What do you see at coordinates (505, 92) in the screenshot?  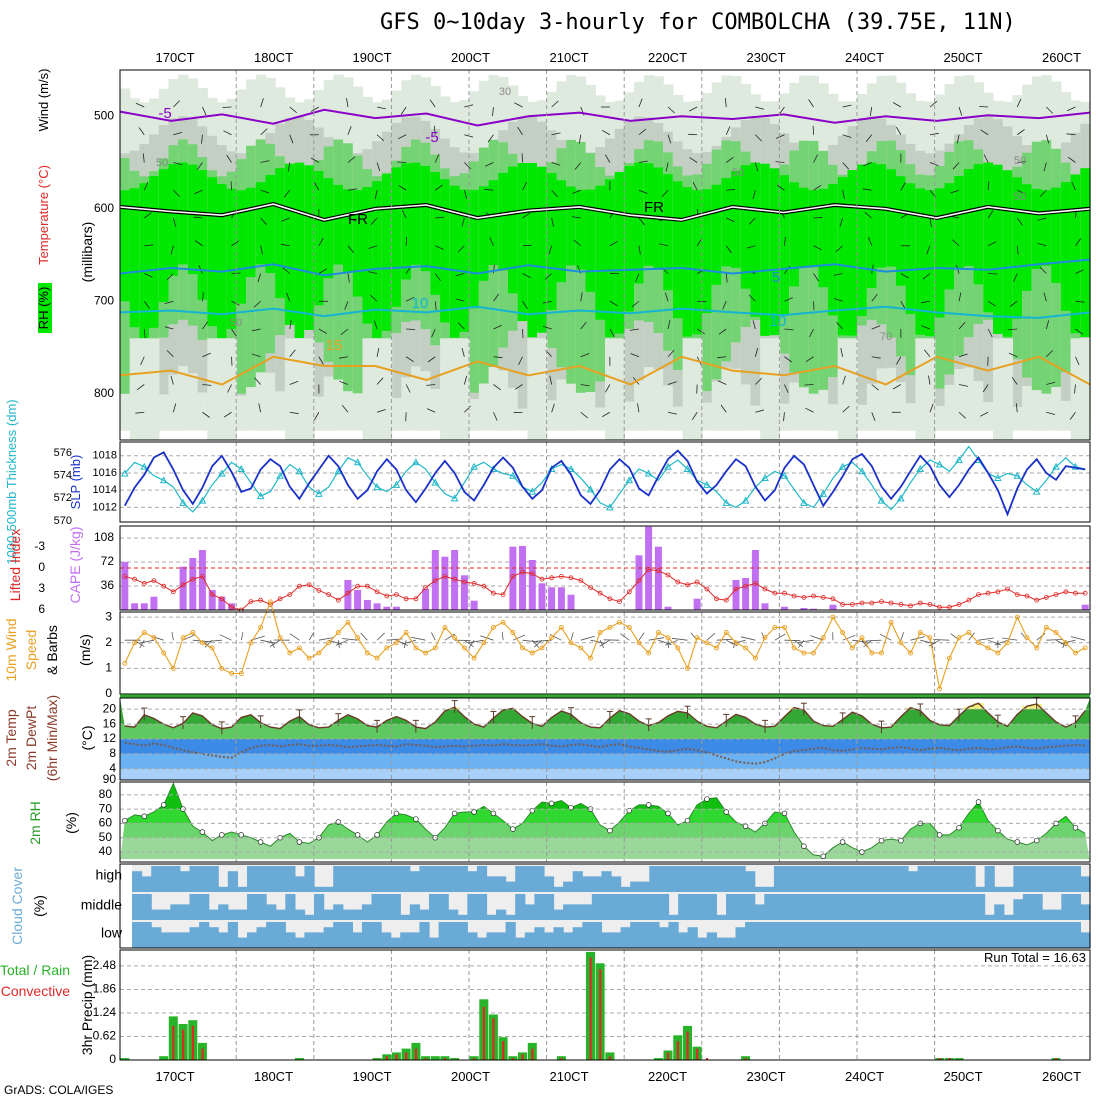 I see `contour-label: 30` at bounding box center [505, 92].